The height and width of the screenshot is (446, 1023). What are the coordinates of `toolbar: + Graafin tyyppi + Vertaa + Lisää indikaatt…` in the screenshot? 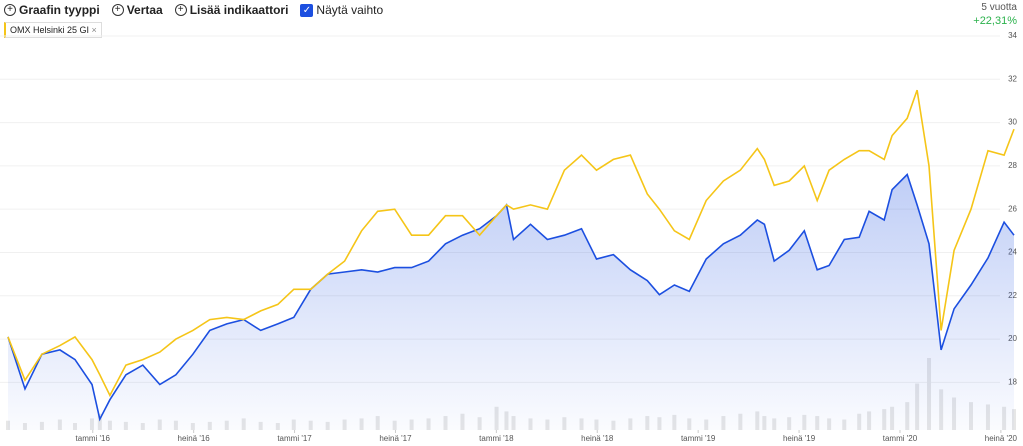 It's located at (193, 10).